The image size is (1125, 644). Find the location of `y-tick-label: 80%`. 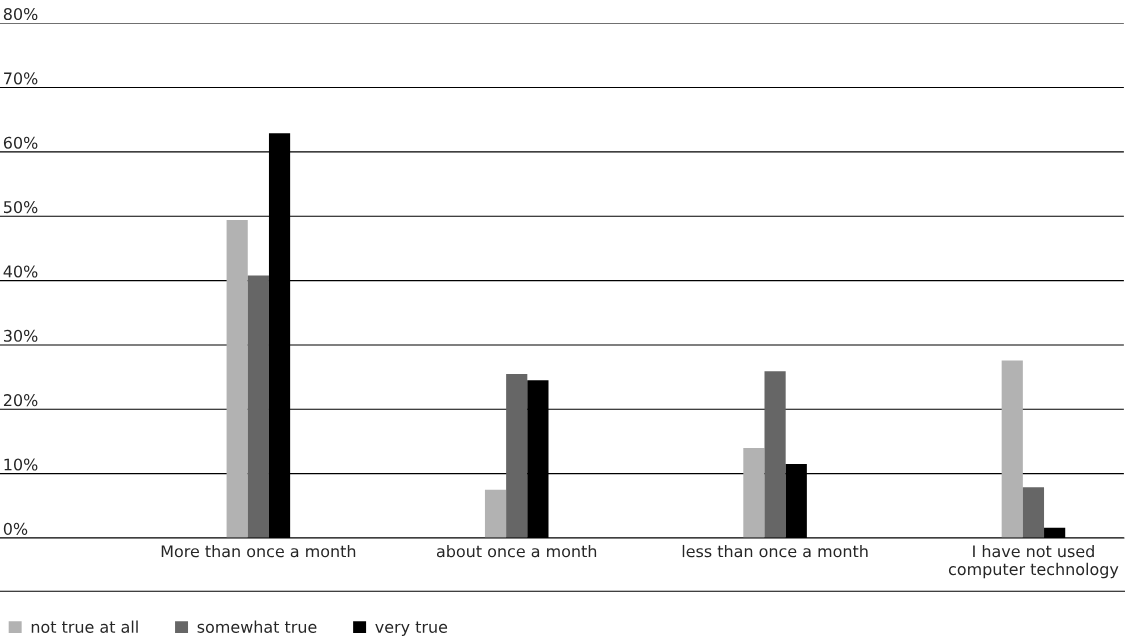

y-tick-label: 80% is located at coordinates (20, 14).